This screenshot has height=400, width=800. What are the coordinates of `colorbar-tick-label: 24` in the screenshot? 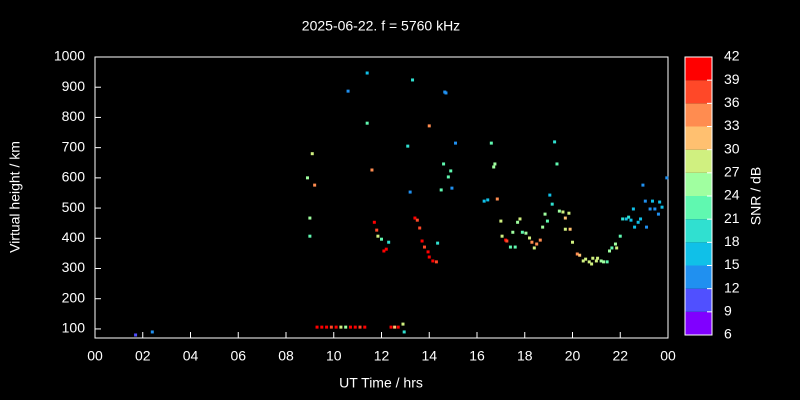 It's located at (732, 195).